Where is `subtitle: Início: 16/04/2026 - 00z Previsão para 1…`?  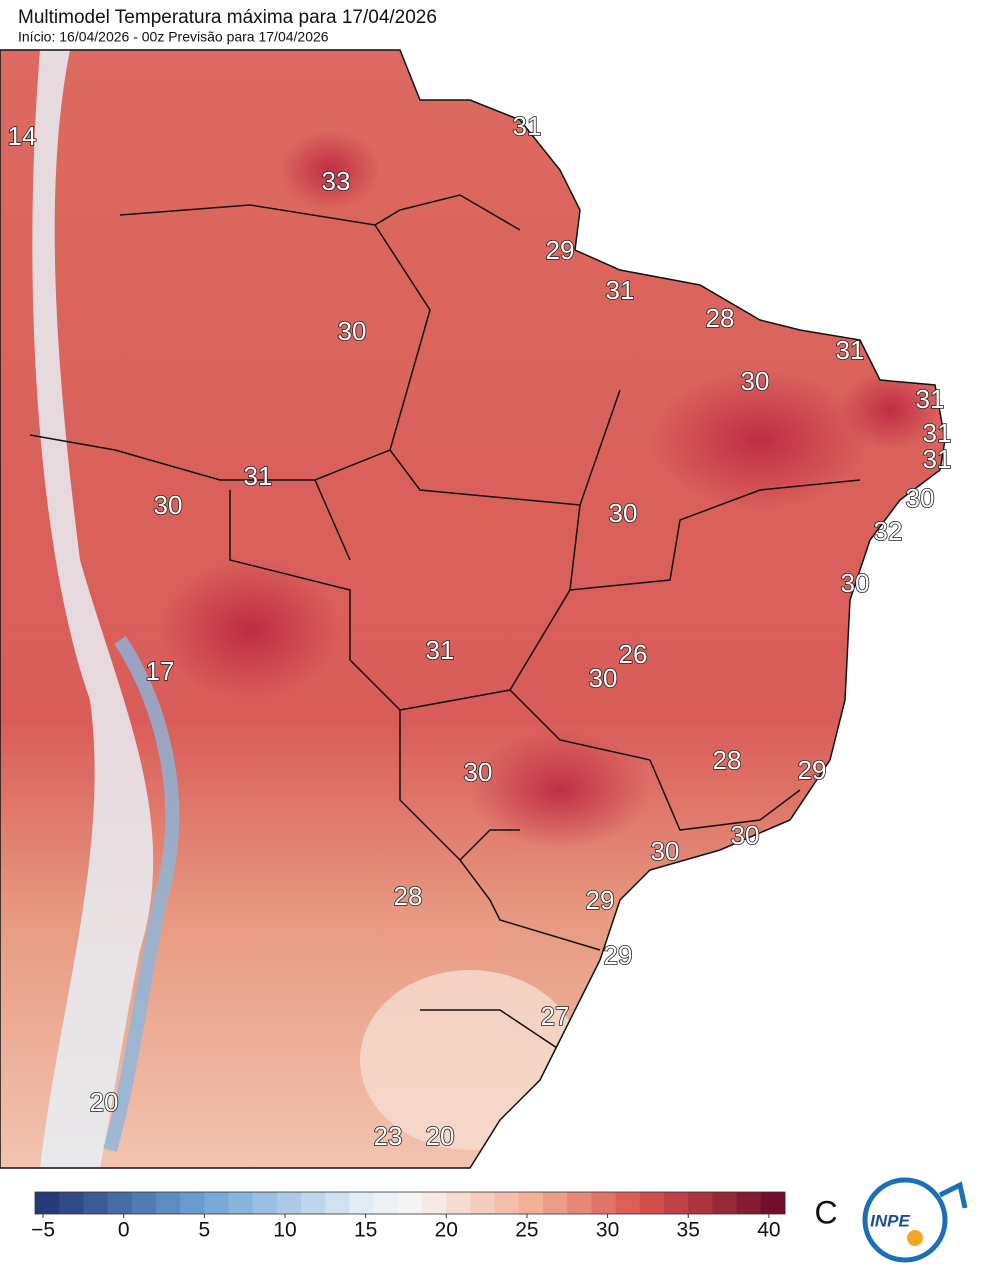
subtitle: Início: 16/04/2026 - 00z Previsão para 1… is located at coordinates (173, 37).